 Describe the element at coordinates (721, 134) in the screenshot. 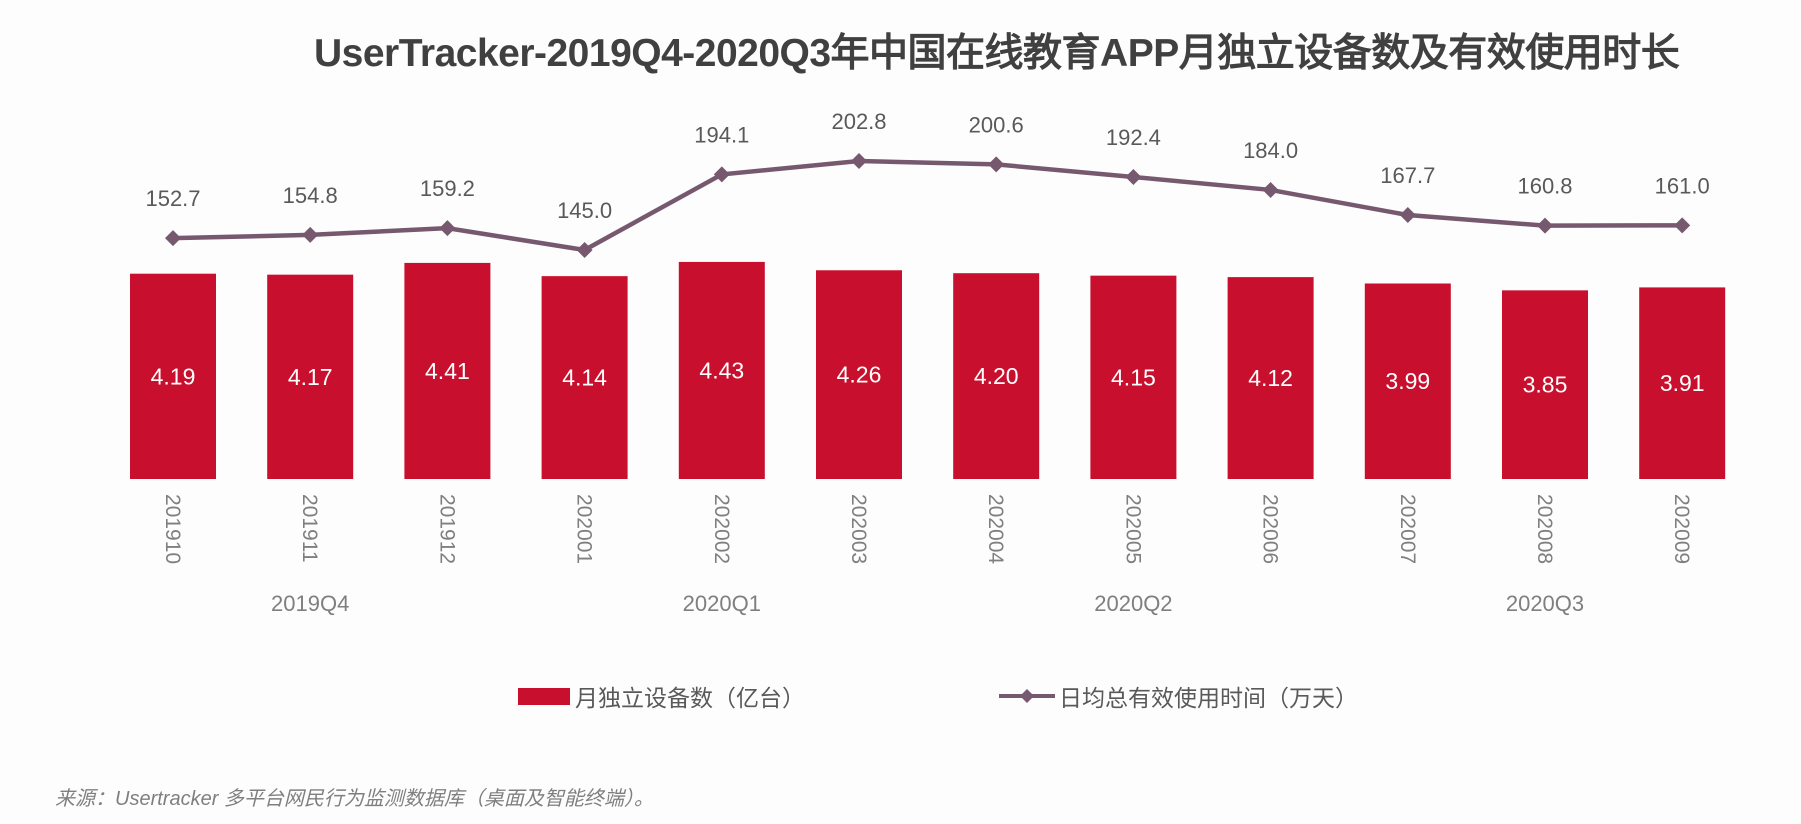

I see `line-value-label: 194.1` at that location.